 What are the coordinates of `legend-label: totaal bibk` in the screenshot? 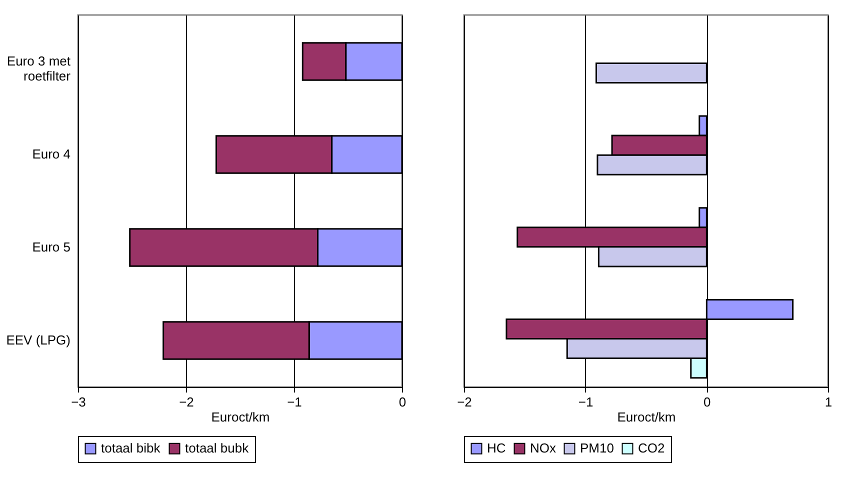 It's located at (131, 448).